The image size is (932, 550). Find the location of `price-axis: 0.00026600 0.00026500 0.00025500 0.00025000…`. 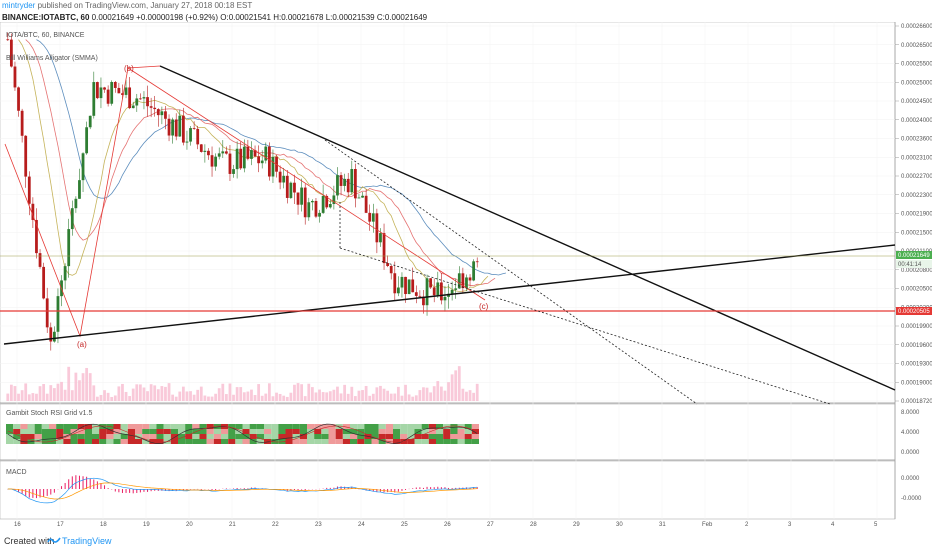

price-axis: 0.00026600 0.00026500 0.00025500 0.00025000… is located at coordinates (913, 214).